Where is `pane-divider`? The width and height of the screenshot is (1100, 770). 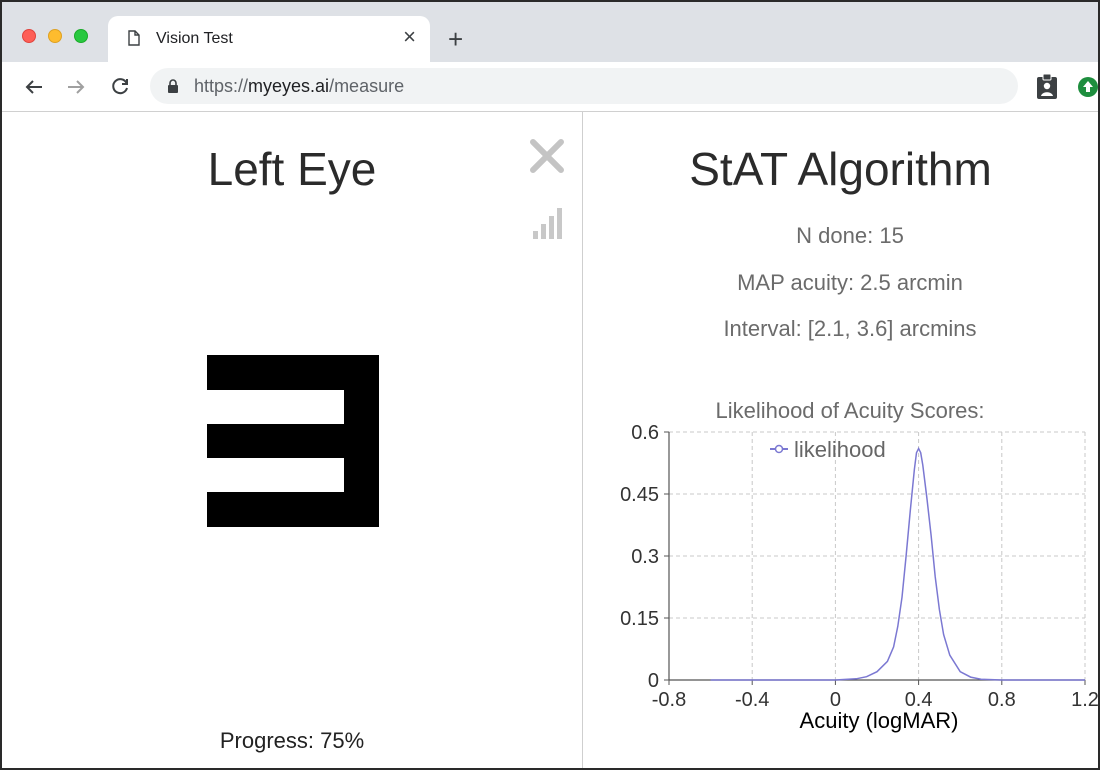
pane-divider is located at coordinates (582, 440).